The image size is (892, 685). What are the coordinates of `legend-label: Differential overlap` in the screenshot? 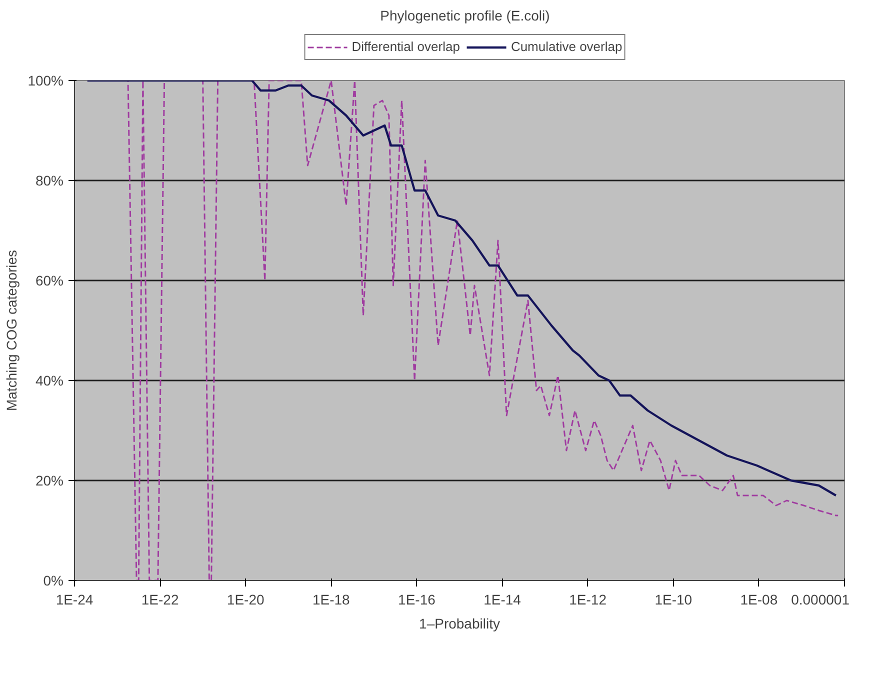 It's located at (406, 46).